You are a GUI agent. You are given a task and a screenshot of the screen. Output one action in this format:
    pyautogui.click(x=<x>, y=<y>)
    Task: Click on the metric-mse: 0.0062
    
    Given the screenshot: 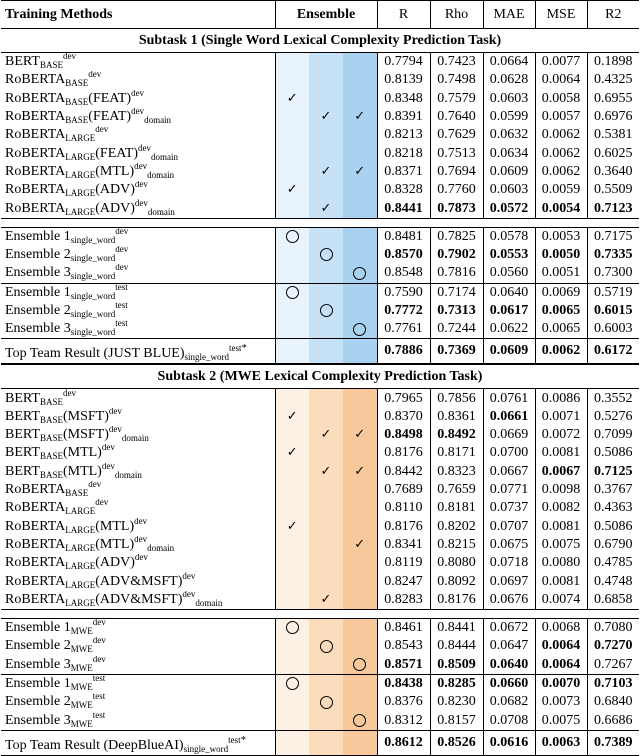 What is the action you would take?
    pyautogui.click(x=561, y=172)
    